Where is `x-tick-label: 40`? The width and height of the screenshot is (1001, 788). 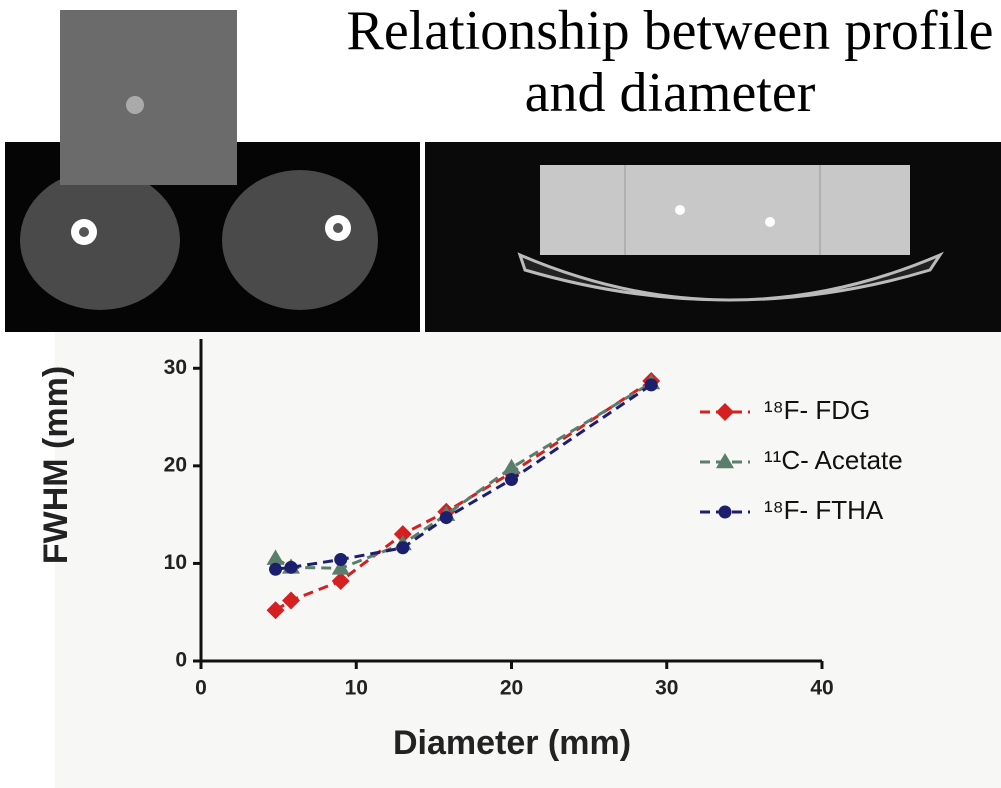 x-tick-label: 40 is located at coordinates (821, 688).